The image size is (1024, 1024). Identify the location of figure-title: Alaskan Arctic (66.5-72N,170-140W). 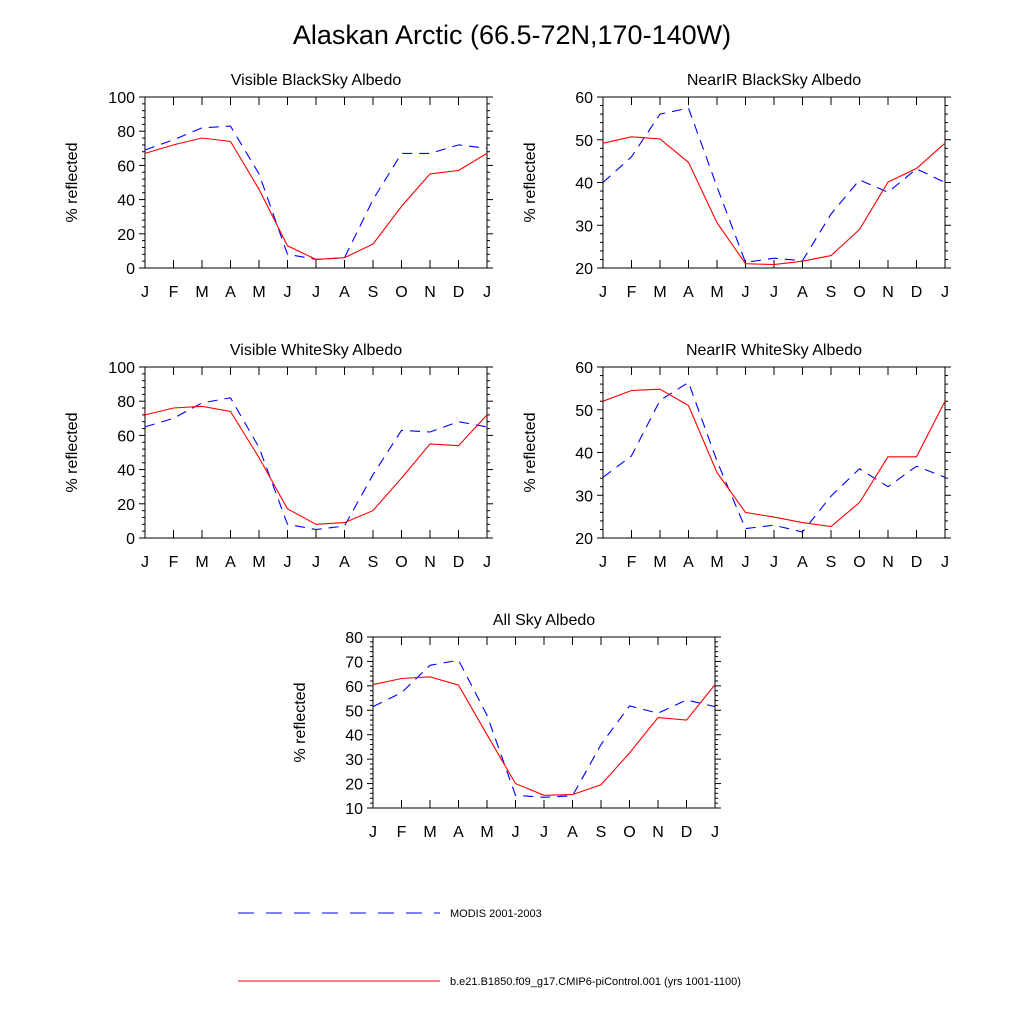
(512, 35).